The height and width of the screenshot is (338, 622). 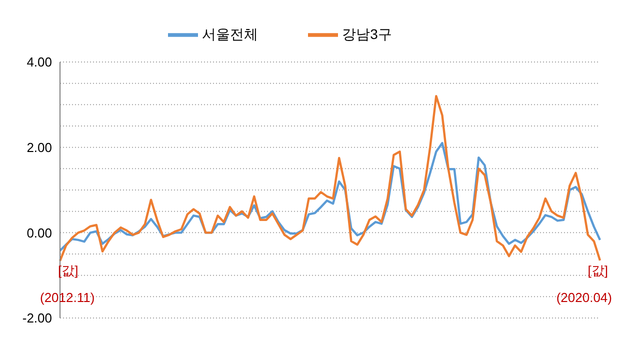 I want to click on y-tick-label: 2.00, so click(x=39, y=147).